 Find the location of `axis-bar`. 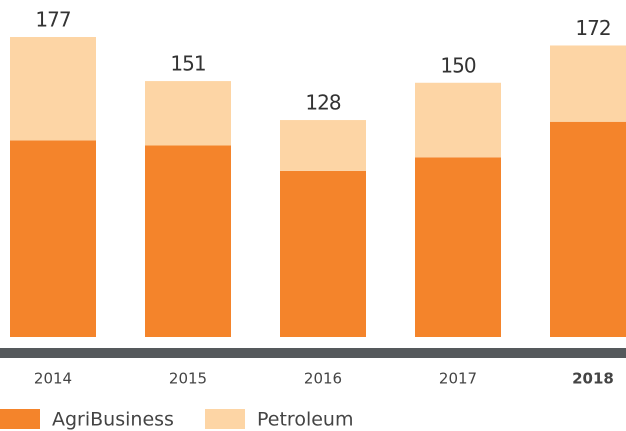

axis-bar is located at coordinates (313, 353).